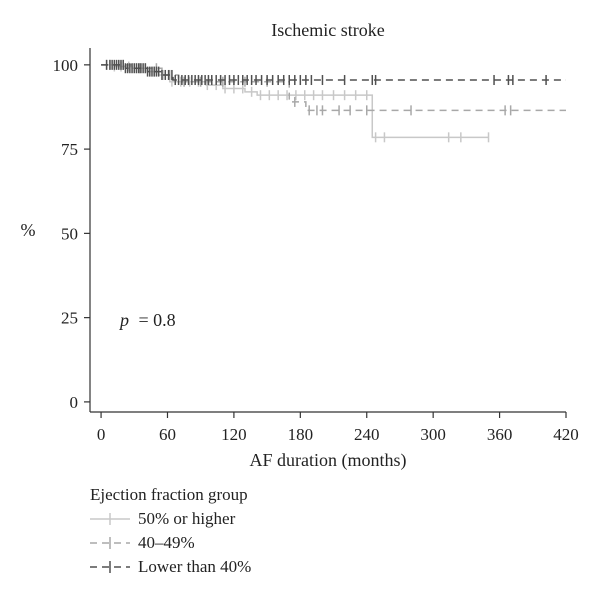 Image resolution: width=600 pixels, height=597 pixels. What do you see at coordinates (166, 542) in the screenshot?
I see `legend-label: 40–49%` at bounding box center [166, 542].